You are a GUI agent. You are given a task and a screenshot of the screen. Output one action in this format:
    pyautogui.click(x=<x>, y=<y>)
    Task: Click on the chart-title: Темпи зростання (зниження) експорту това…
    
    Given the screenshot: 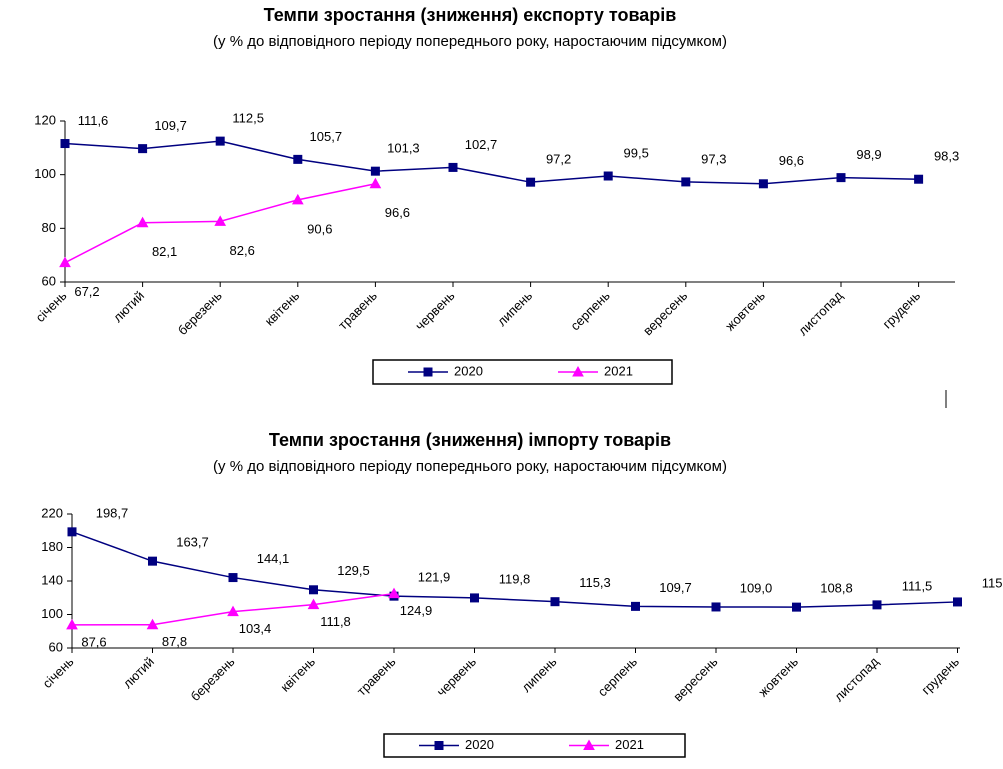 What is the action you would take?
    pyautogui.click(x=470, y=15)
    